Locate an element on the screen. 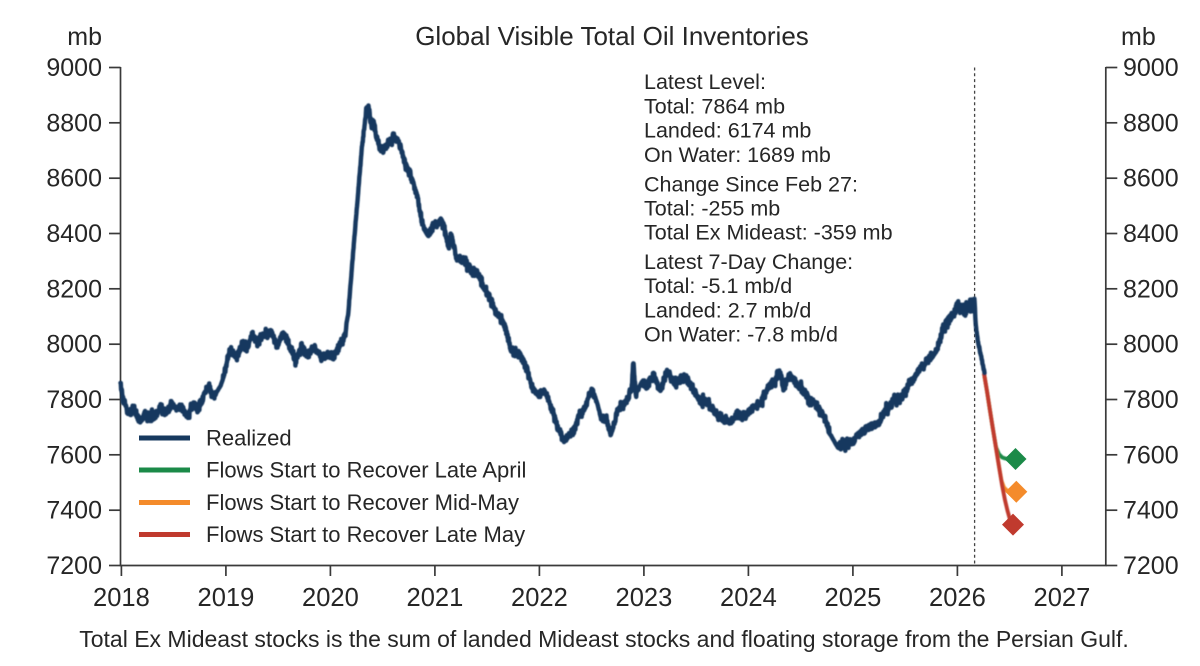 This screenshot has height=666, width=1200. svg-text: 2020 is located at coordinates (330, 598).